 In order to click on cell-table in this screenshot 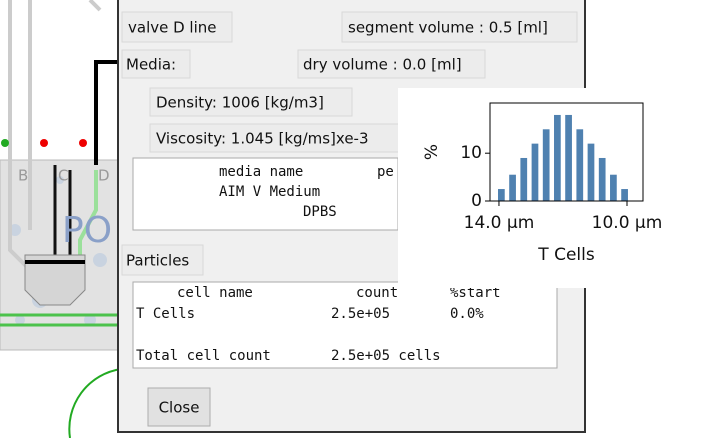, I will do `click(345, 325)`.